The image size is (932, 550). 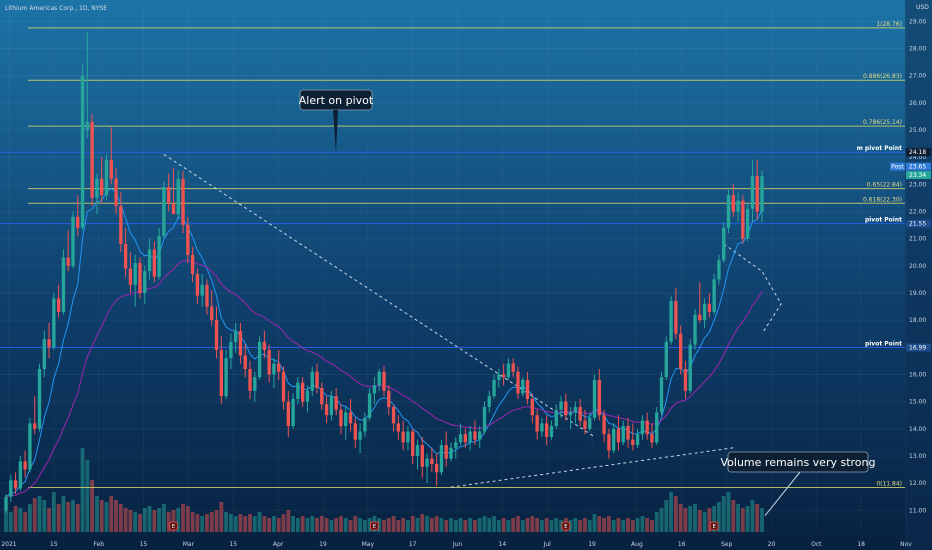 What do you see at coordinates (547, 544) in the screenshot?
I see `x-tick-label: Jul` at bounding box center [547, 544].